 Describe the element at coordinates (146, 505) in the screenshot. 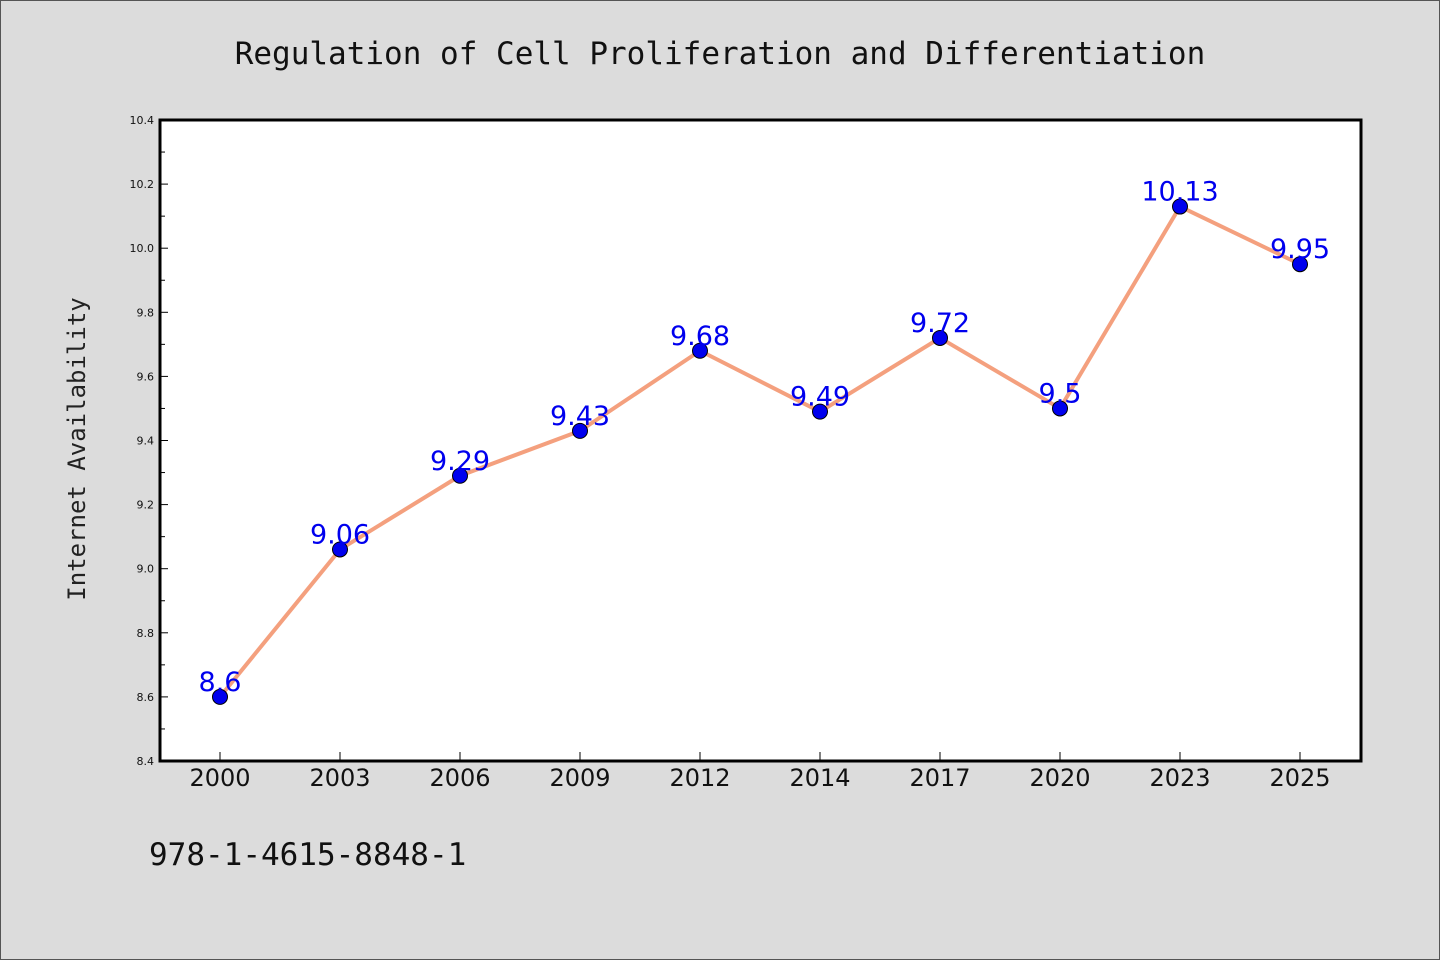

I see `y-tick-label: 9.2` at that location.